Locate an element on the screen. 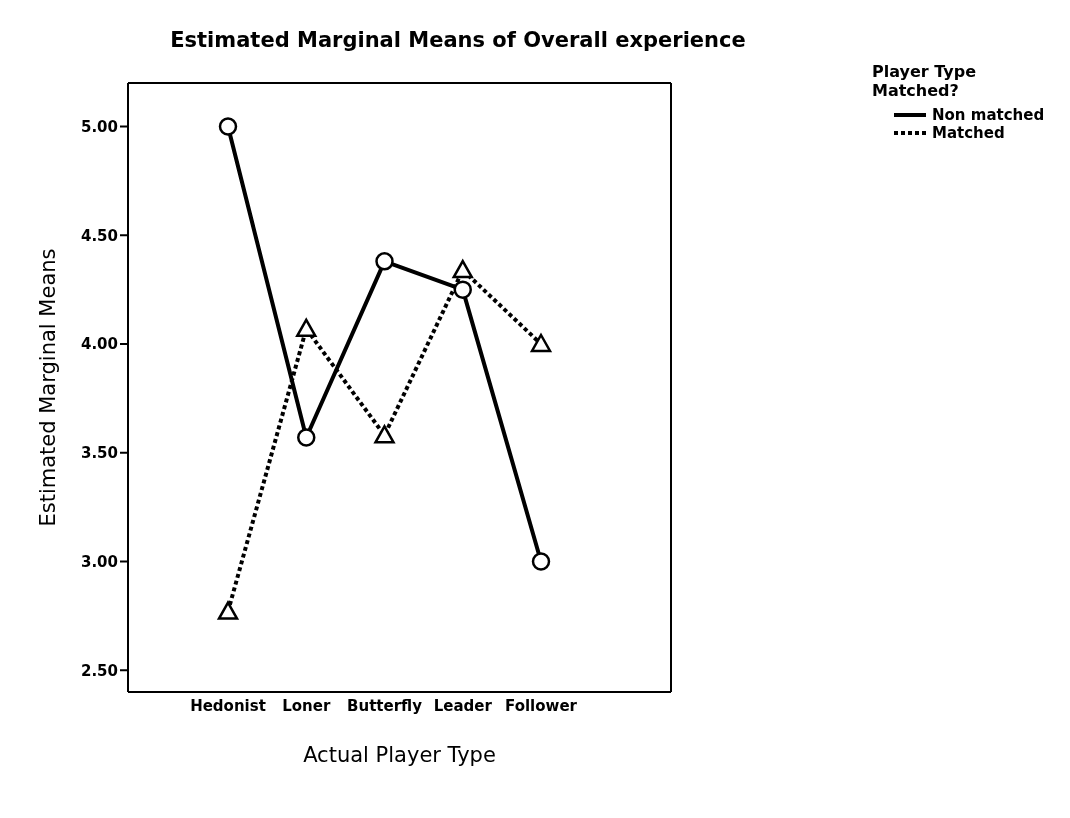  legend-label: Matched is located at coordinates (968, 133).